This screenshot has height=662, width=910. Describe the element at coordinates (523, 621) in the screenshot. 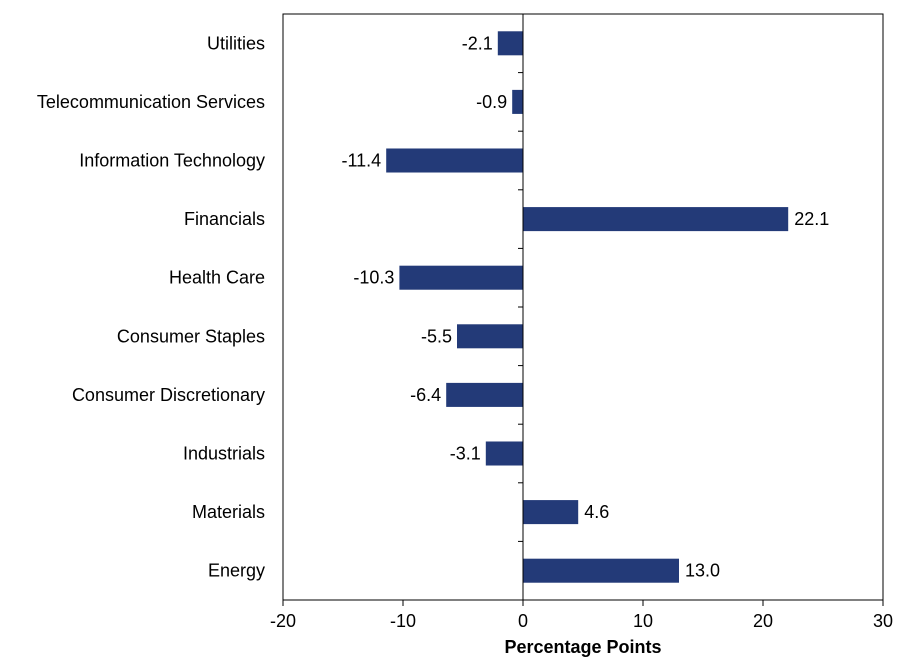

I see `x-tick-label: 0` at that location.